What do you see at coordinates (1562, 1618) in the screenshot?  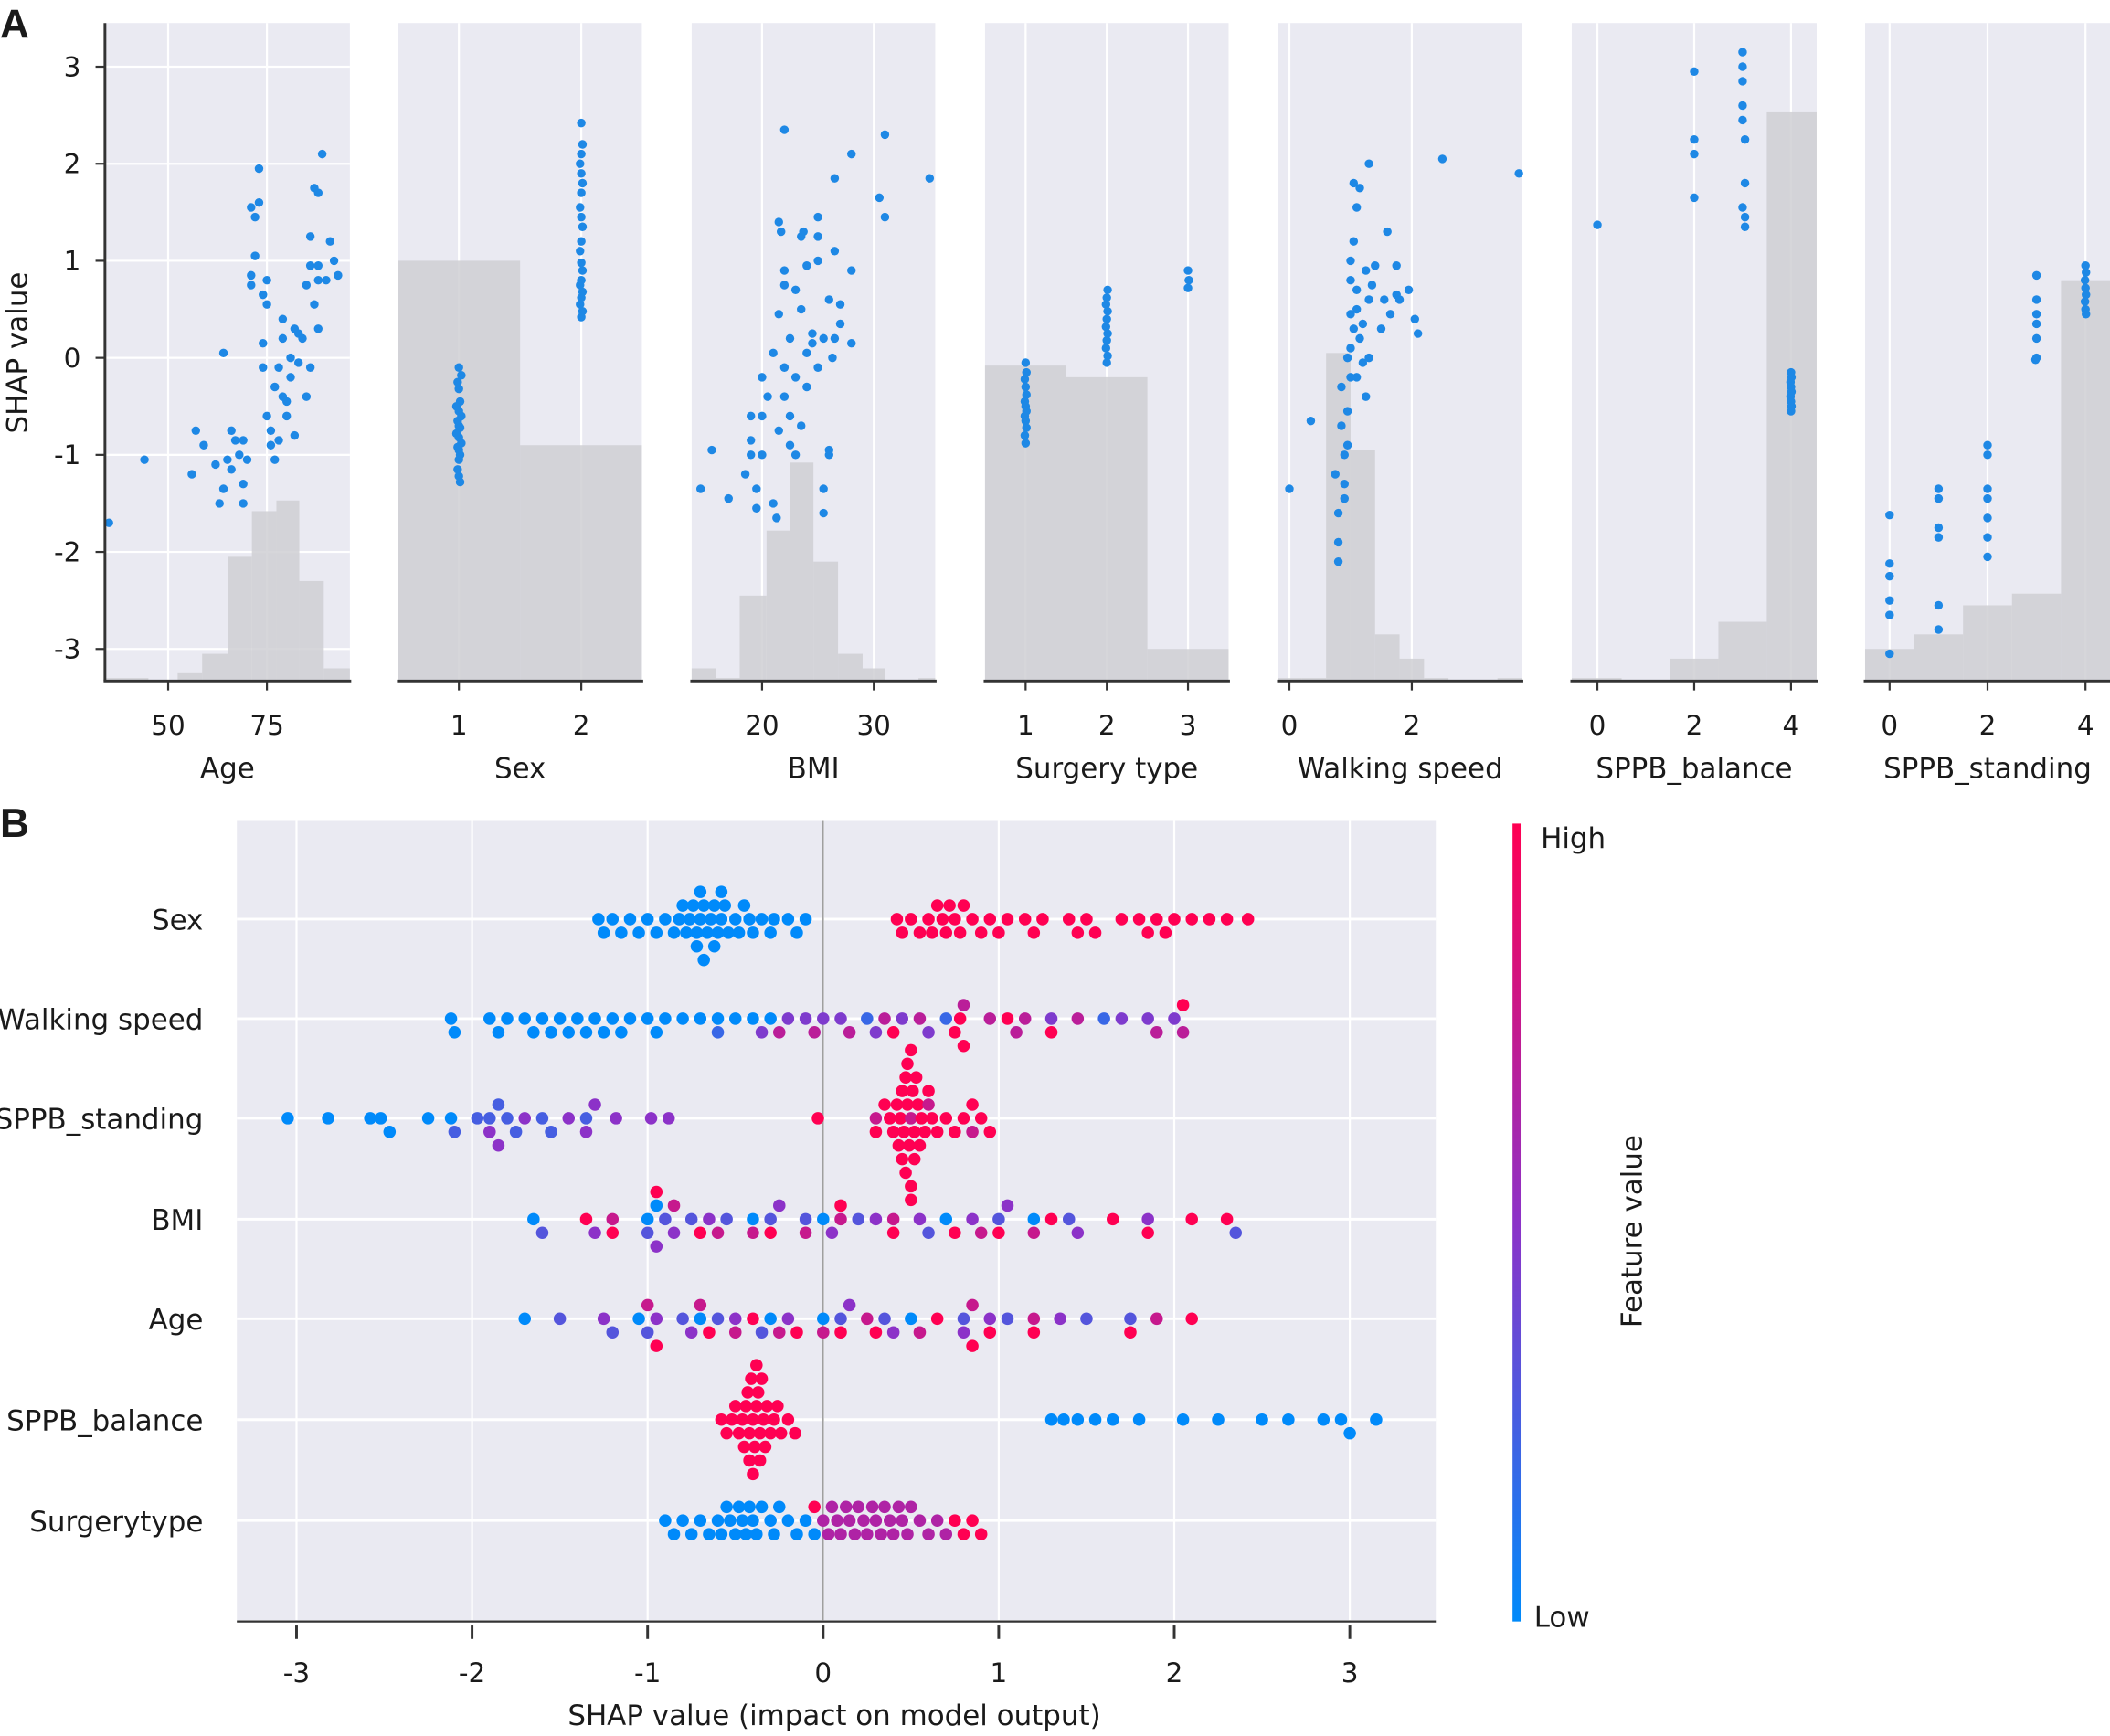 I see `colorbar-low-label: Low` at bounding box center [1562, 1618].